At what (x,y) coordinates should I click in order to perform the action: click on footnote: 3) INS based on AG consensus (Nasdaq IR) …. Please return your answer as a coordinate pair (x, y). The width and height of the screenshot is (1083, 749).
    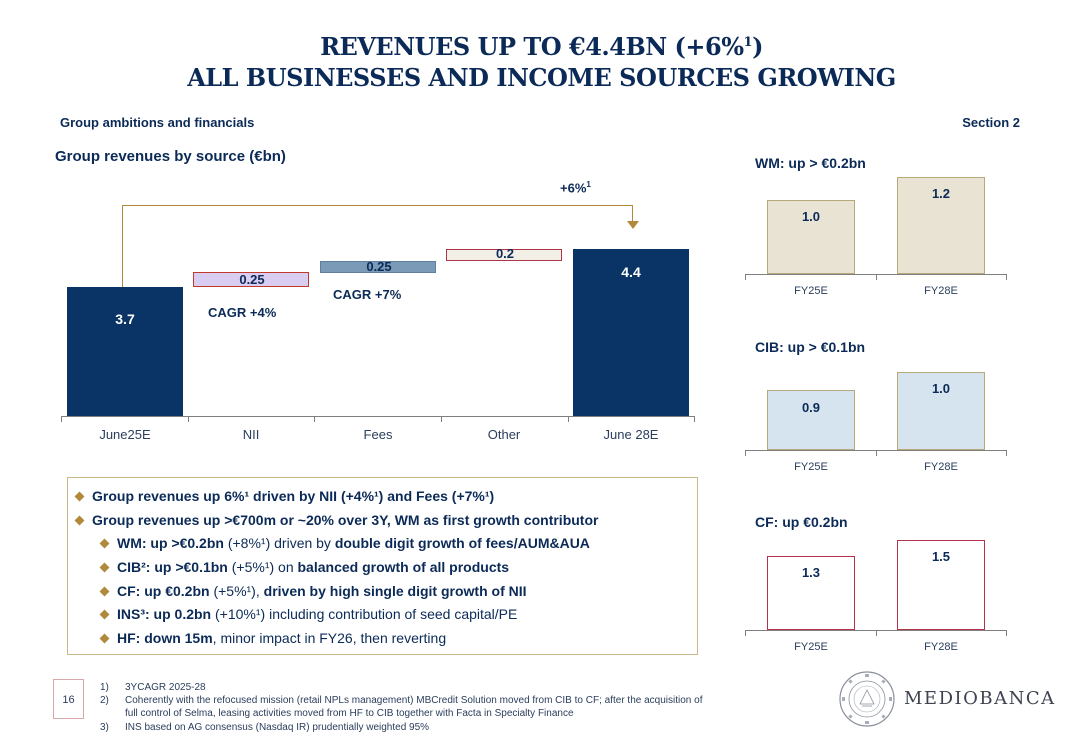
    Looking at the image, I should click on (265, 727).